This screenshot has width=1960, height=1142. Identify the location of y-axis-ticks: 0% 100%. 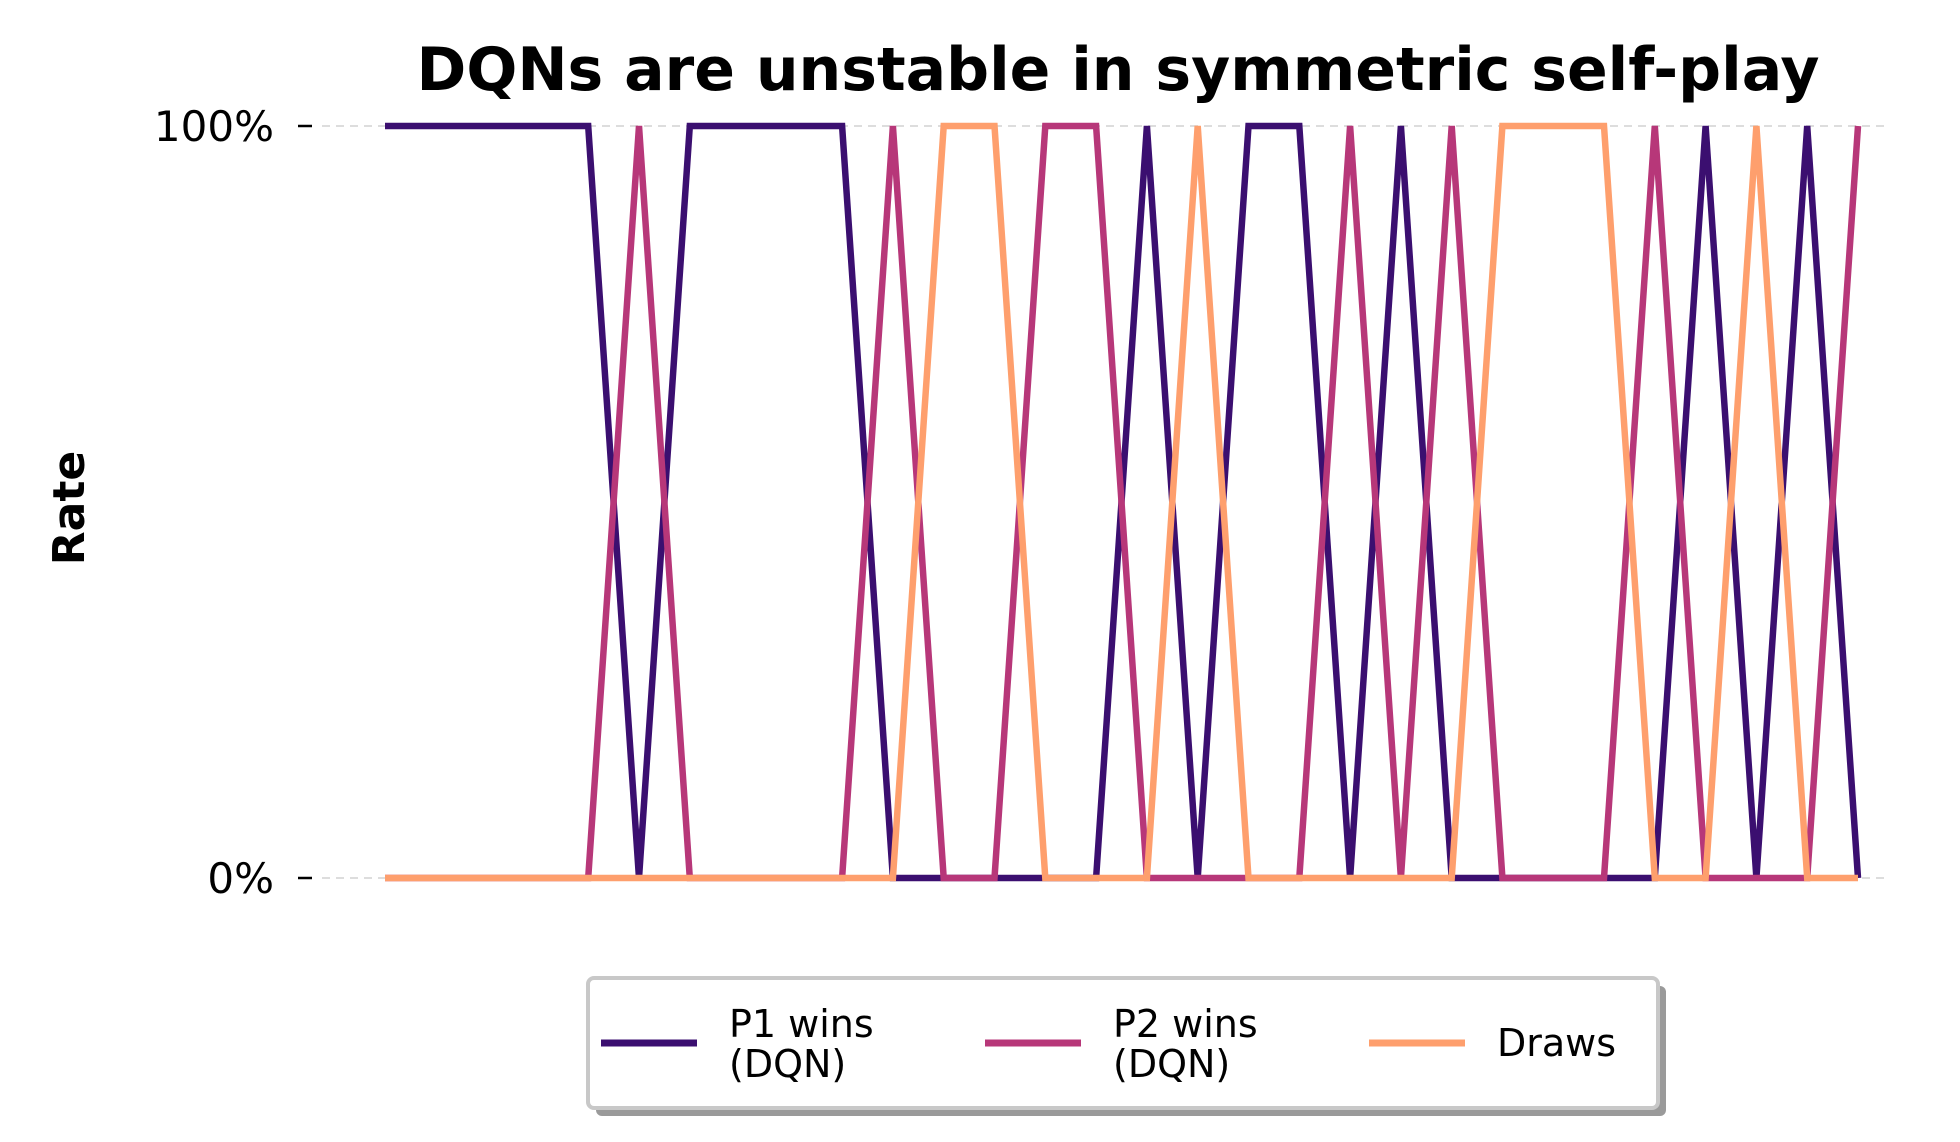
(233, 502).